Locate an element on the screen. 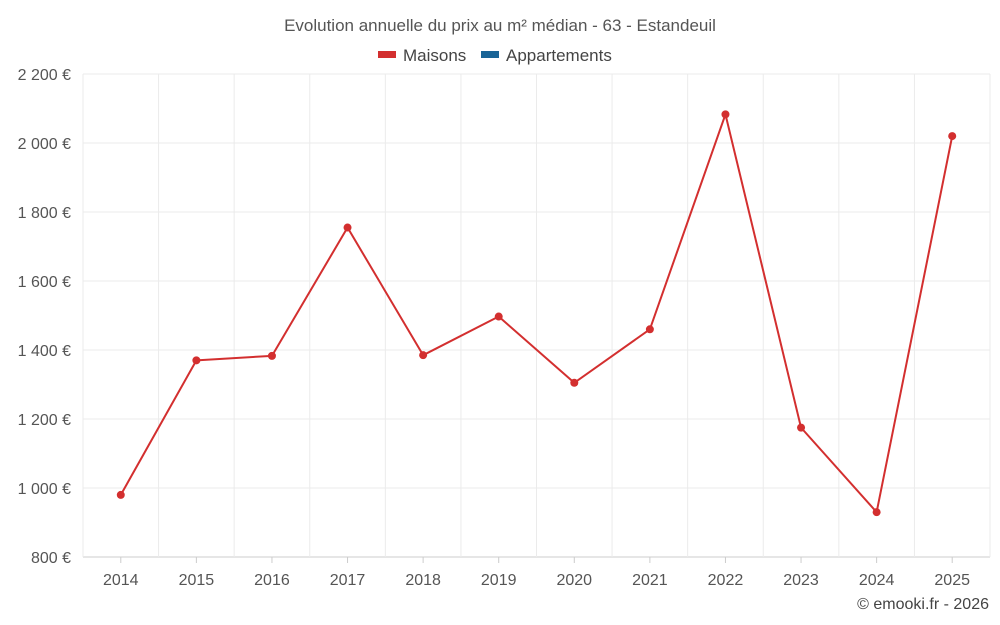 The image size is (1000, 625). legend-swatch-maisons is located at coordinates (387, 54).